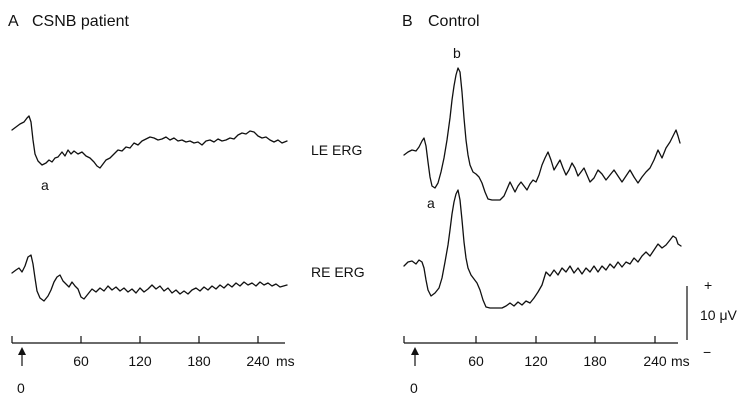  What do you see at coordinates (476, 361) in the screenshot?
I see `panel-b-tick-label-60: 60` at bounding box center [476, 361].